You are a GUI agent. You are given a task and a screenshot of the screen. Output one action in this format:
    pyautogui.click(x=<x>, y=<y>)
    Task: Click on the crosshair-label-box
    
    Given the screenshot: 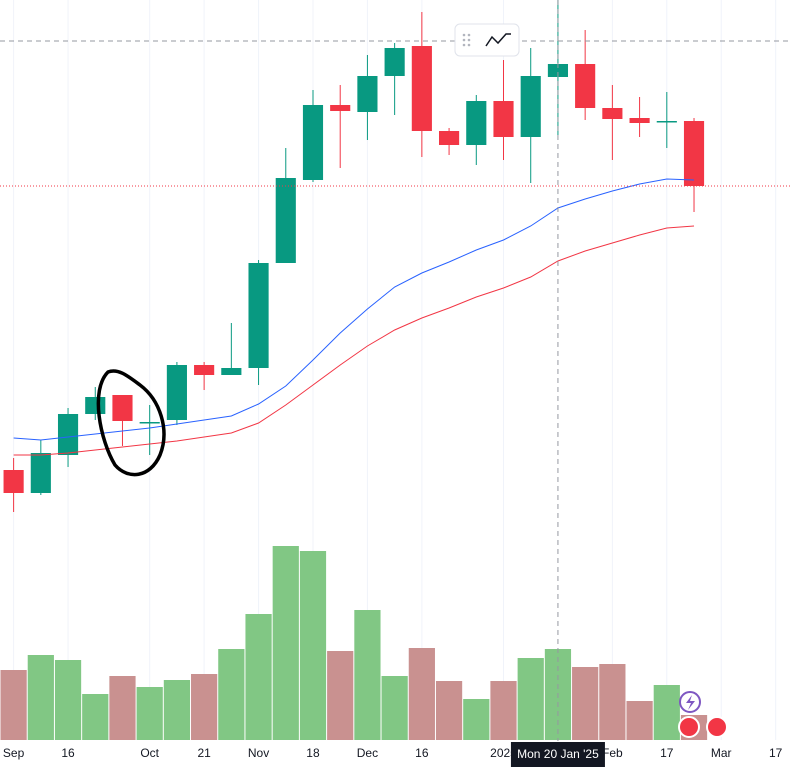 What is the action you would take?
    pyautogui.click(x=557, y=754)
    